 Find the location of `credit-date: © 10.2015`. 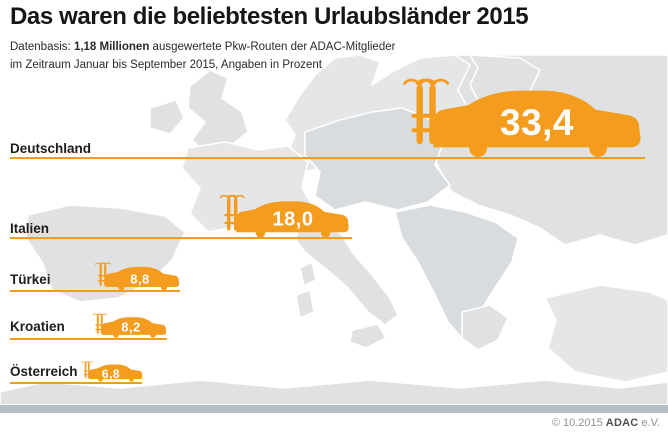

credit-date: © 10.2015 is located at coordinates (578, 423).